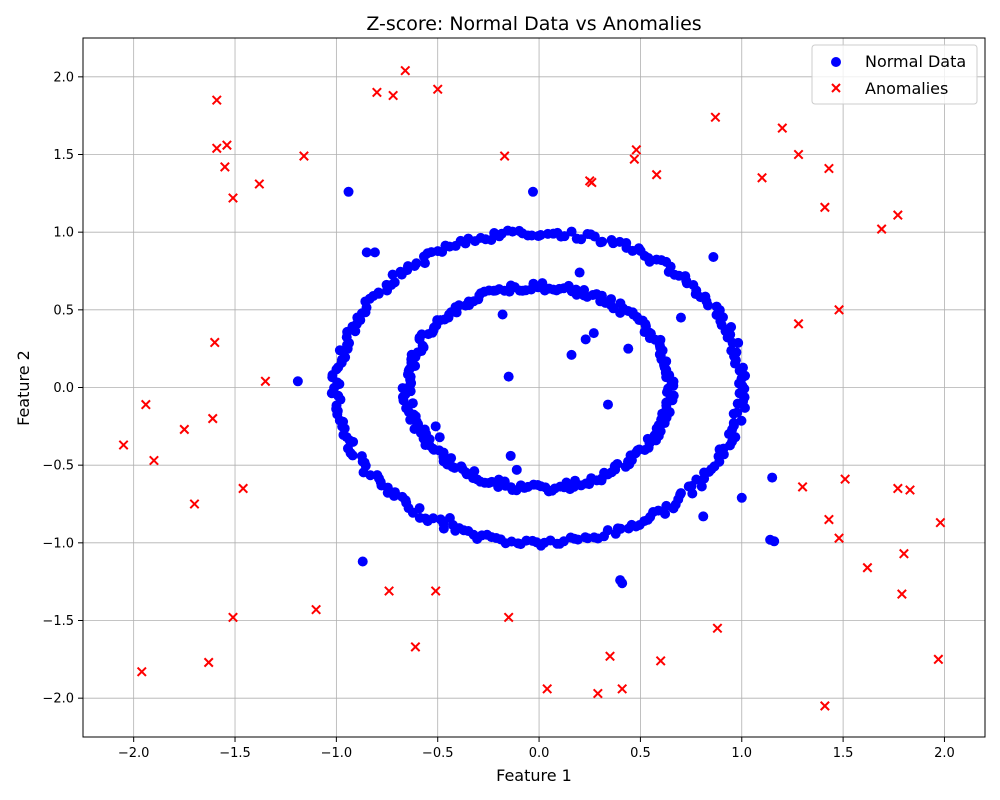 The height and width of the screenshot is (800, 1000). I want to click on legend-marker-anomalies, so click(836, 88).